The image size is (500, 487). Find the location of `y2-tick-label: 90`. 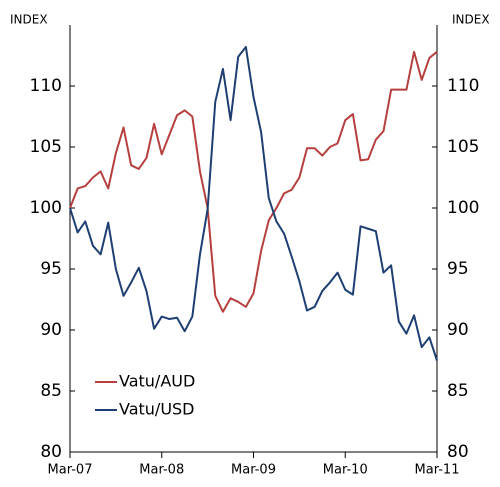

y2-tick-label: 90 is located at coordinates (458, 330).